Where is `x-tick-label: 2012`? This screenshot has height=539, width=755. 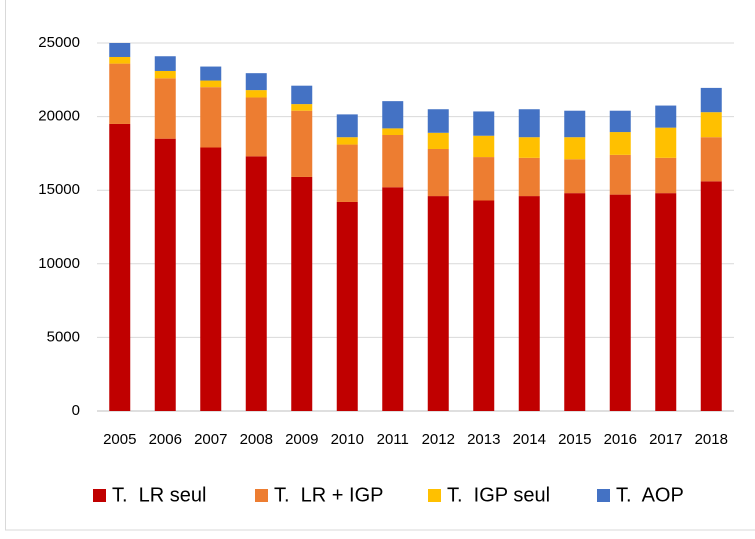 x-tick-label: 2012 is located at coordinates (438, 439).